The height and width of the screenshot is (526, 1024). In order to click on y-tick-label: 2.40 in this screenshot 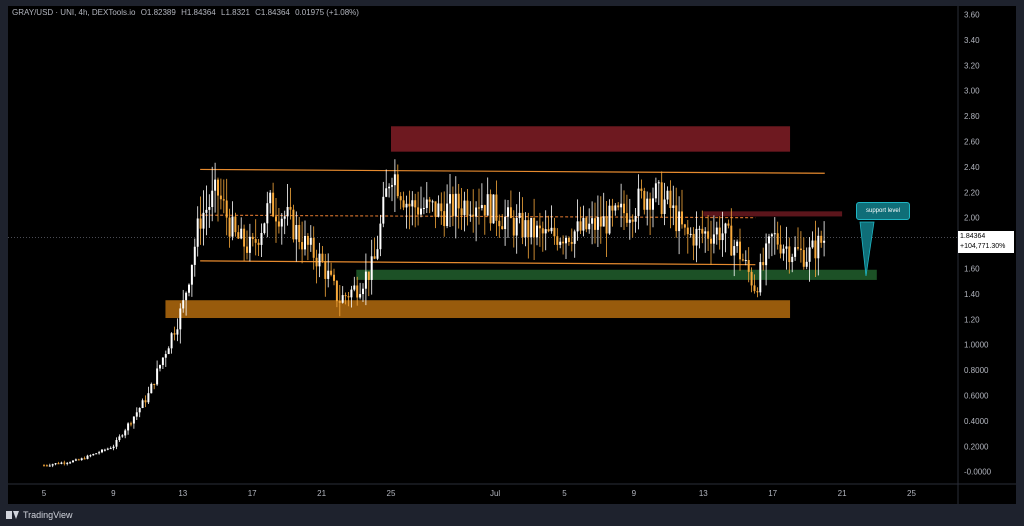, I will do `click(972, 167)`.